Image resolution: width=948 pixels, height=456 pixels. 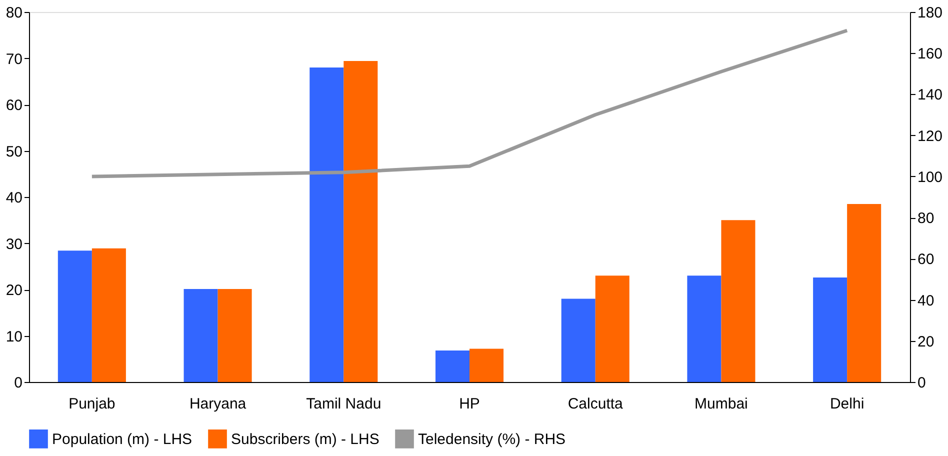 I want to click on x-tick-label: Mumbai, so click(x=721, y=404).